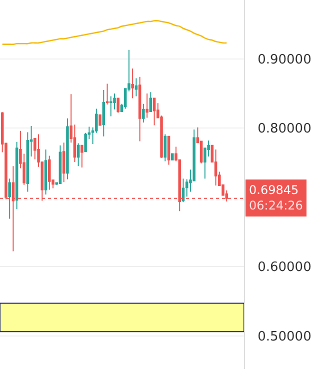  Describe the element at coordinates (115, 33) in the screenshot. I see `line-series` at that location.